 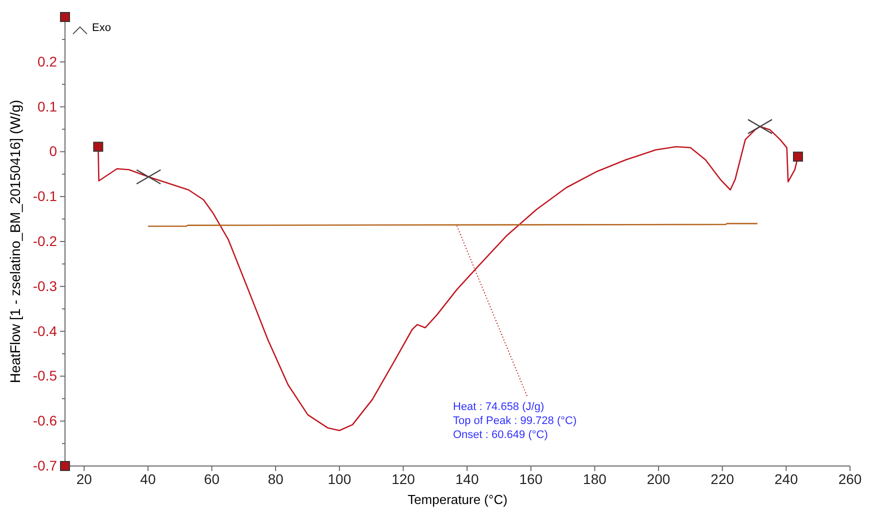 I want to click on x-tick-label: 180, so click(x=595, y=478).